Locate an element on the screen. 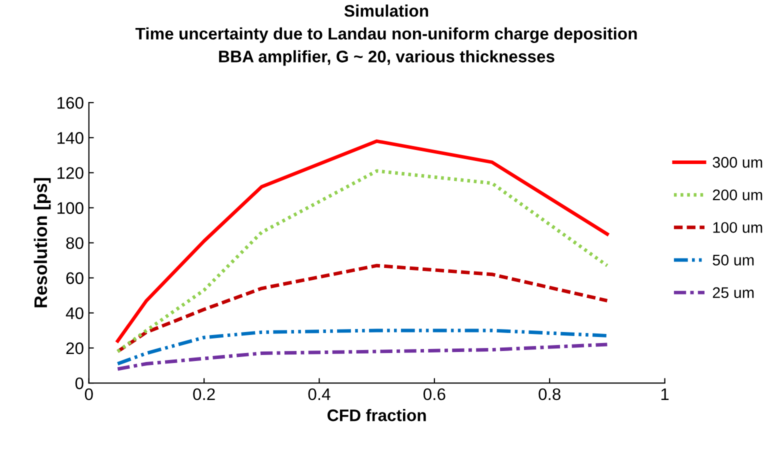 The width and height of the screenshot is (773, 456). y-tick-label: 60 is located at coordinates (75, 278).